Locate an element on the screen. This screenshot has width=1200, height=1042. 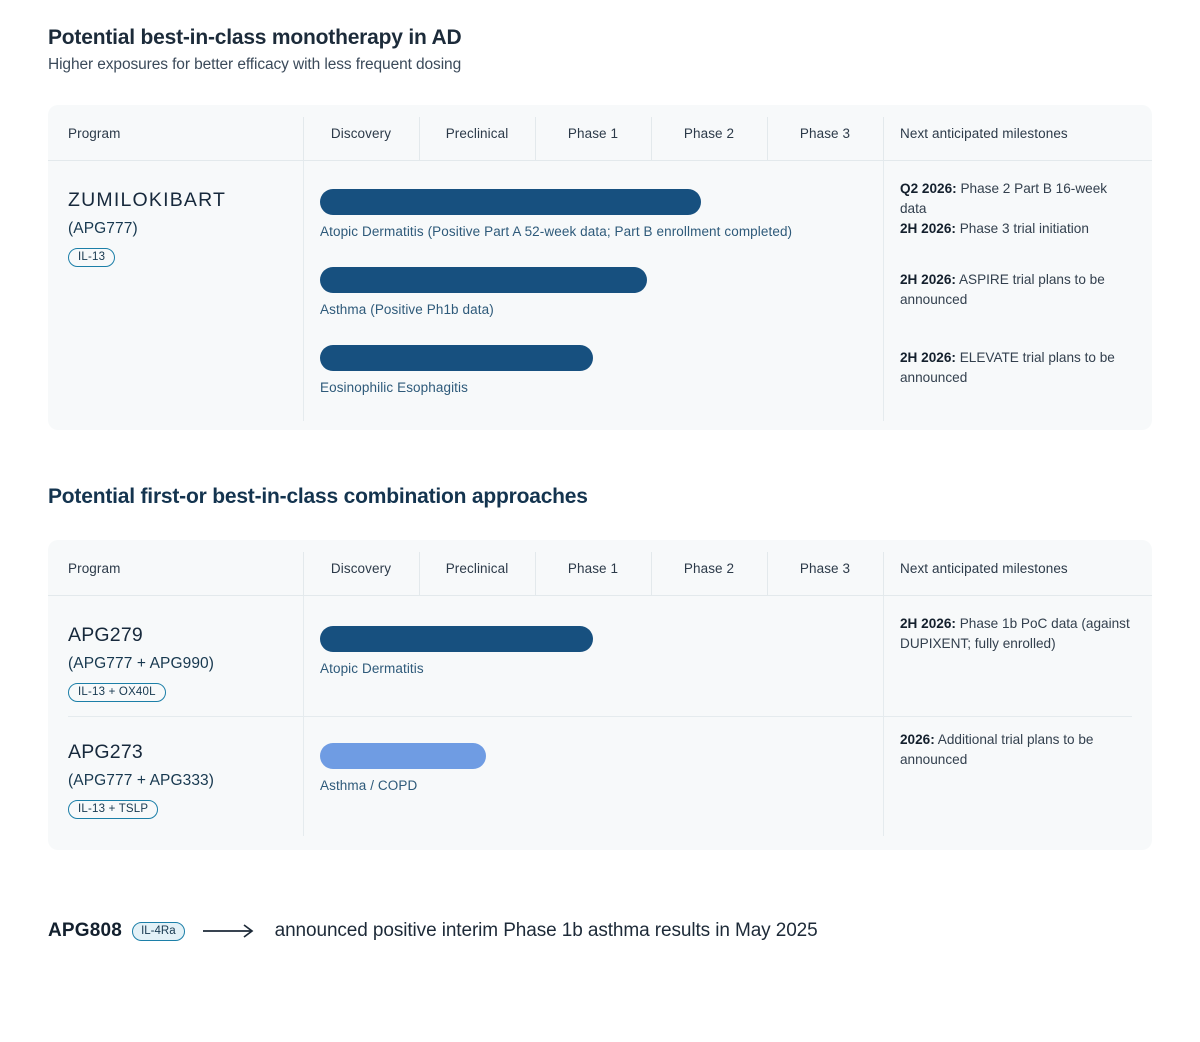
program-alias: (APG777 + APG990) is located at coordinates (141, 663).